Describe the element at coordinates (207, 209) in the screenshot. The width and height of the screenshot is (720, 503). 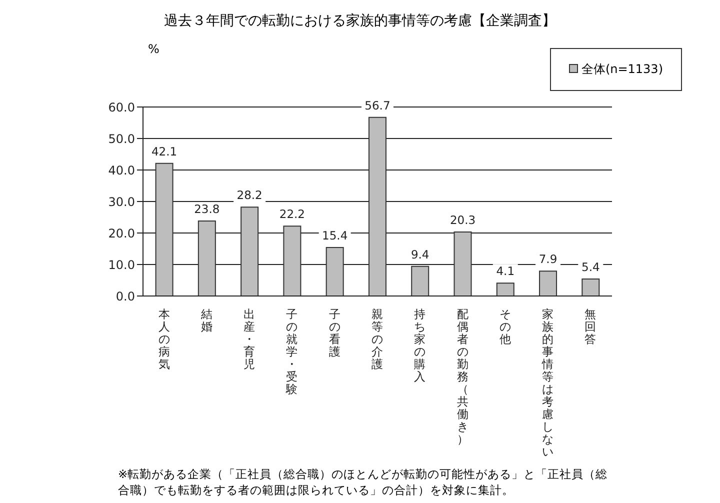
I see `data-label: 23.8` at that location.